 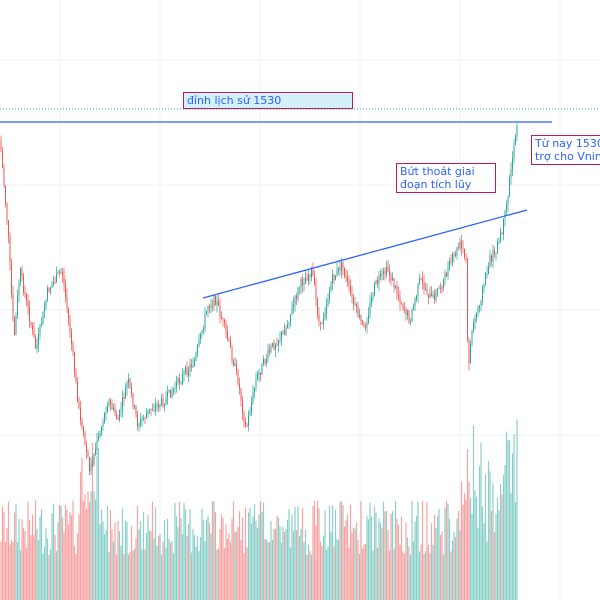 What do you see at coordinates (567, 156) in the screenshot?
I see `support-label-line2: trợ cho Vnin` at bounding box center [567, 156].